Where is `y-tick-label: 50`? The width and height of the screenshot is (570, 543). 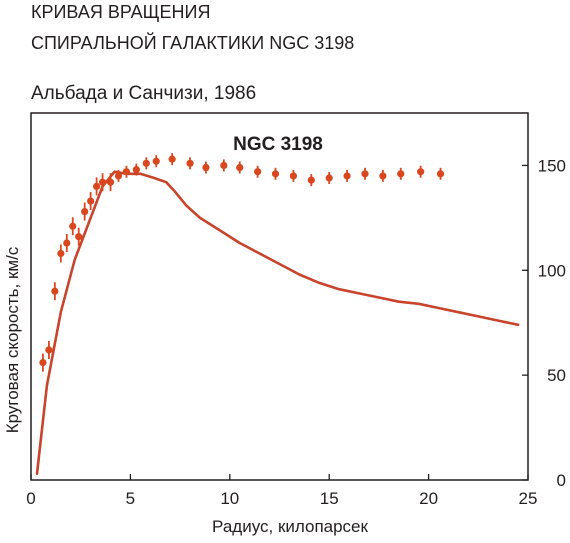
y-tick-label: 50 is located at coordinates (556, 375).